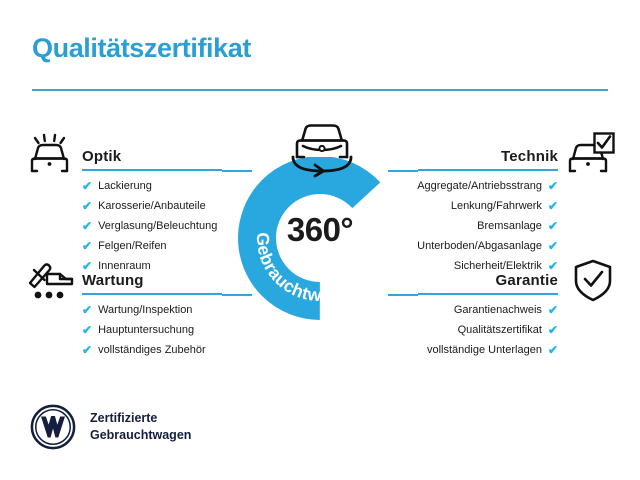 This screenshot has height=480, width=640. I want to click on list-item: ✔ Karosserie/Anbauteile, so click(152, 206).